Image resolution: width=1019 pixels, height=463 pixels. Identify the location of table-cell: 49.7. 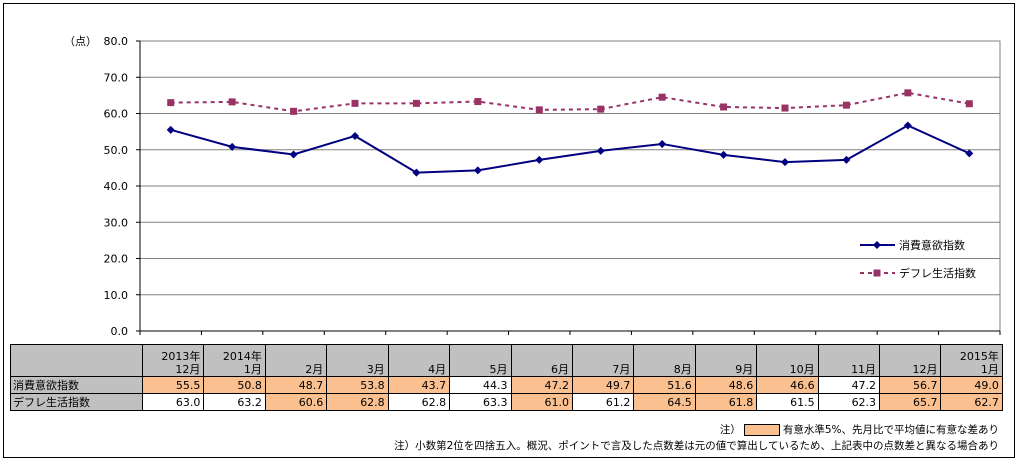
(603, 385).